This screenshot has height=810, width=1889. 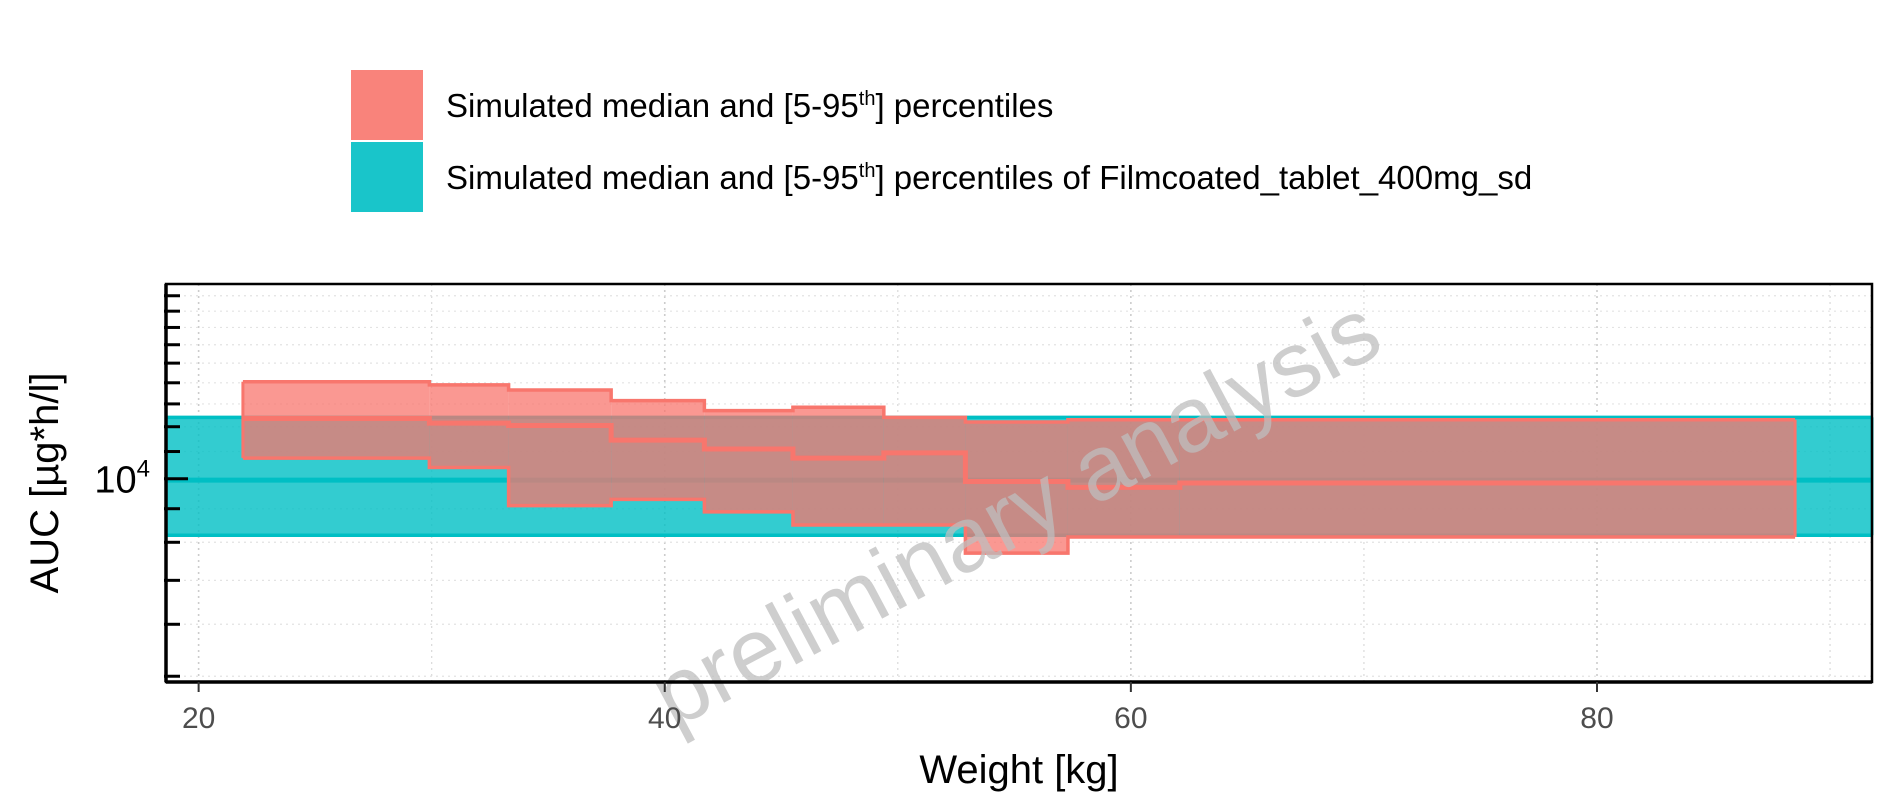 I want to click on y-axis-title: AUC [µg*h/l], so click(x=45, y=483).